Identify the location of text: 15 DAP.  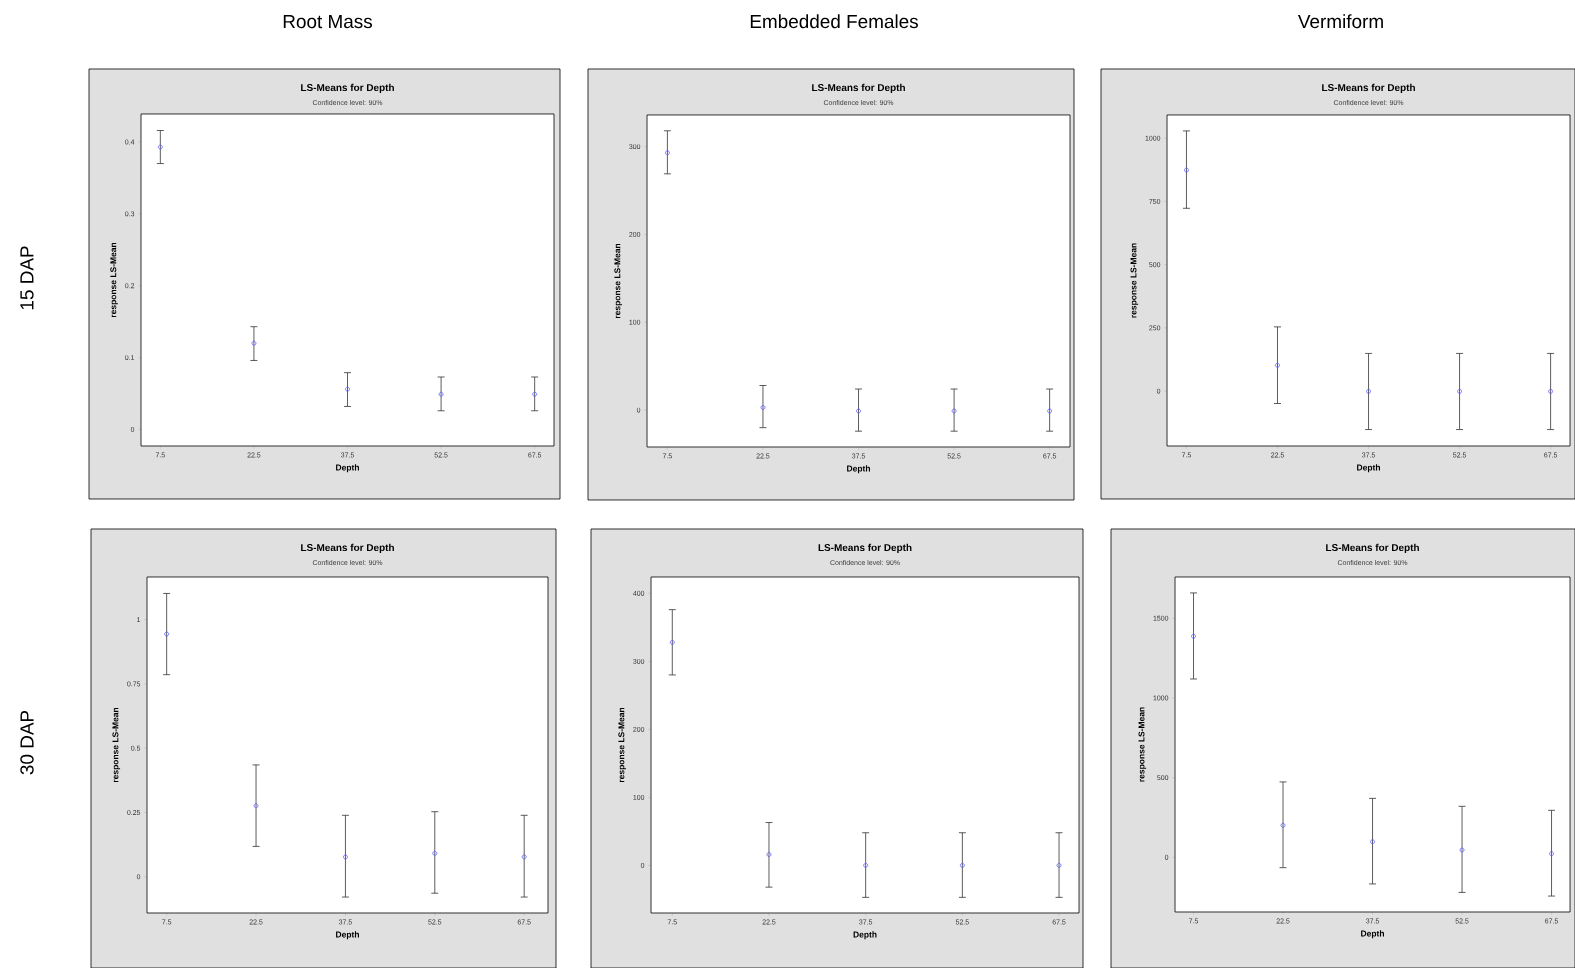
(27, 278).